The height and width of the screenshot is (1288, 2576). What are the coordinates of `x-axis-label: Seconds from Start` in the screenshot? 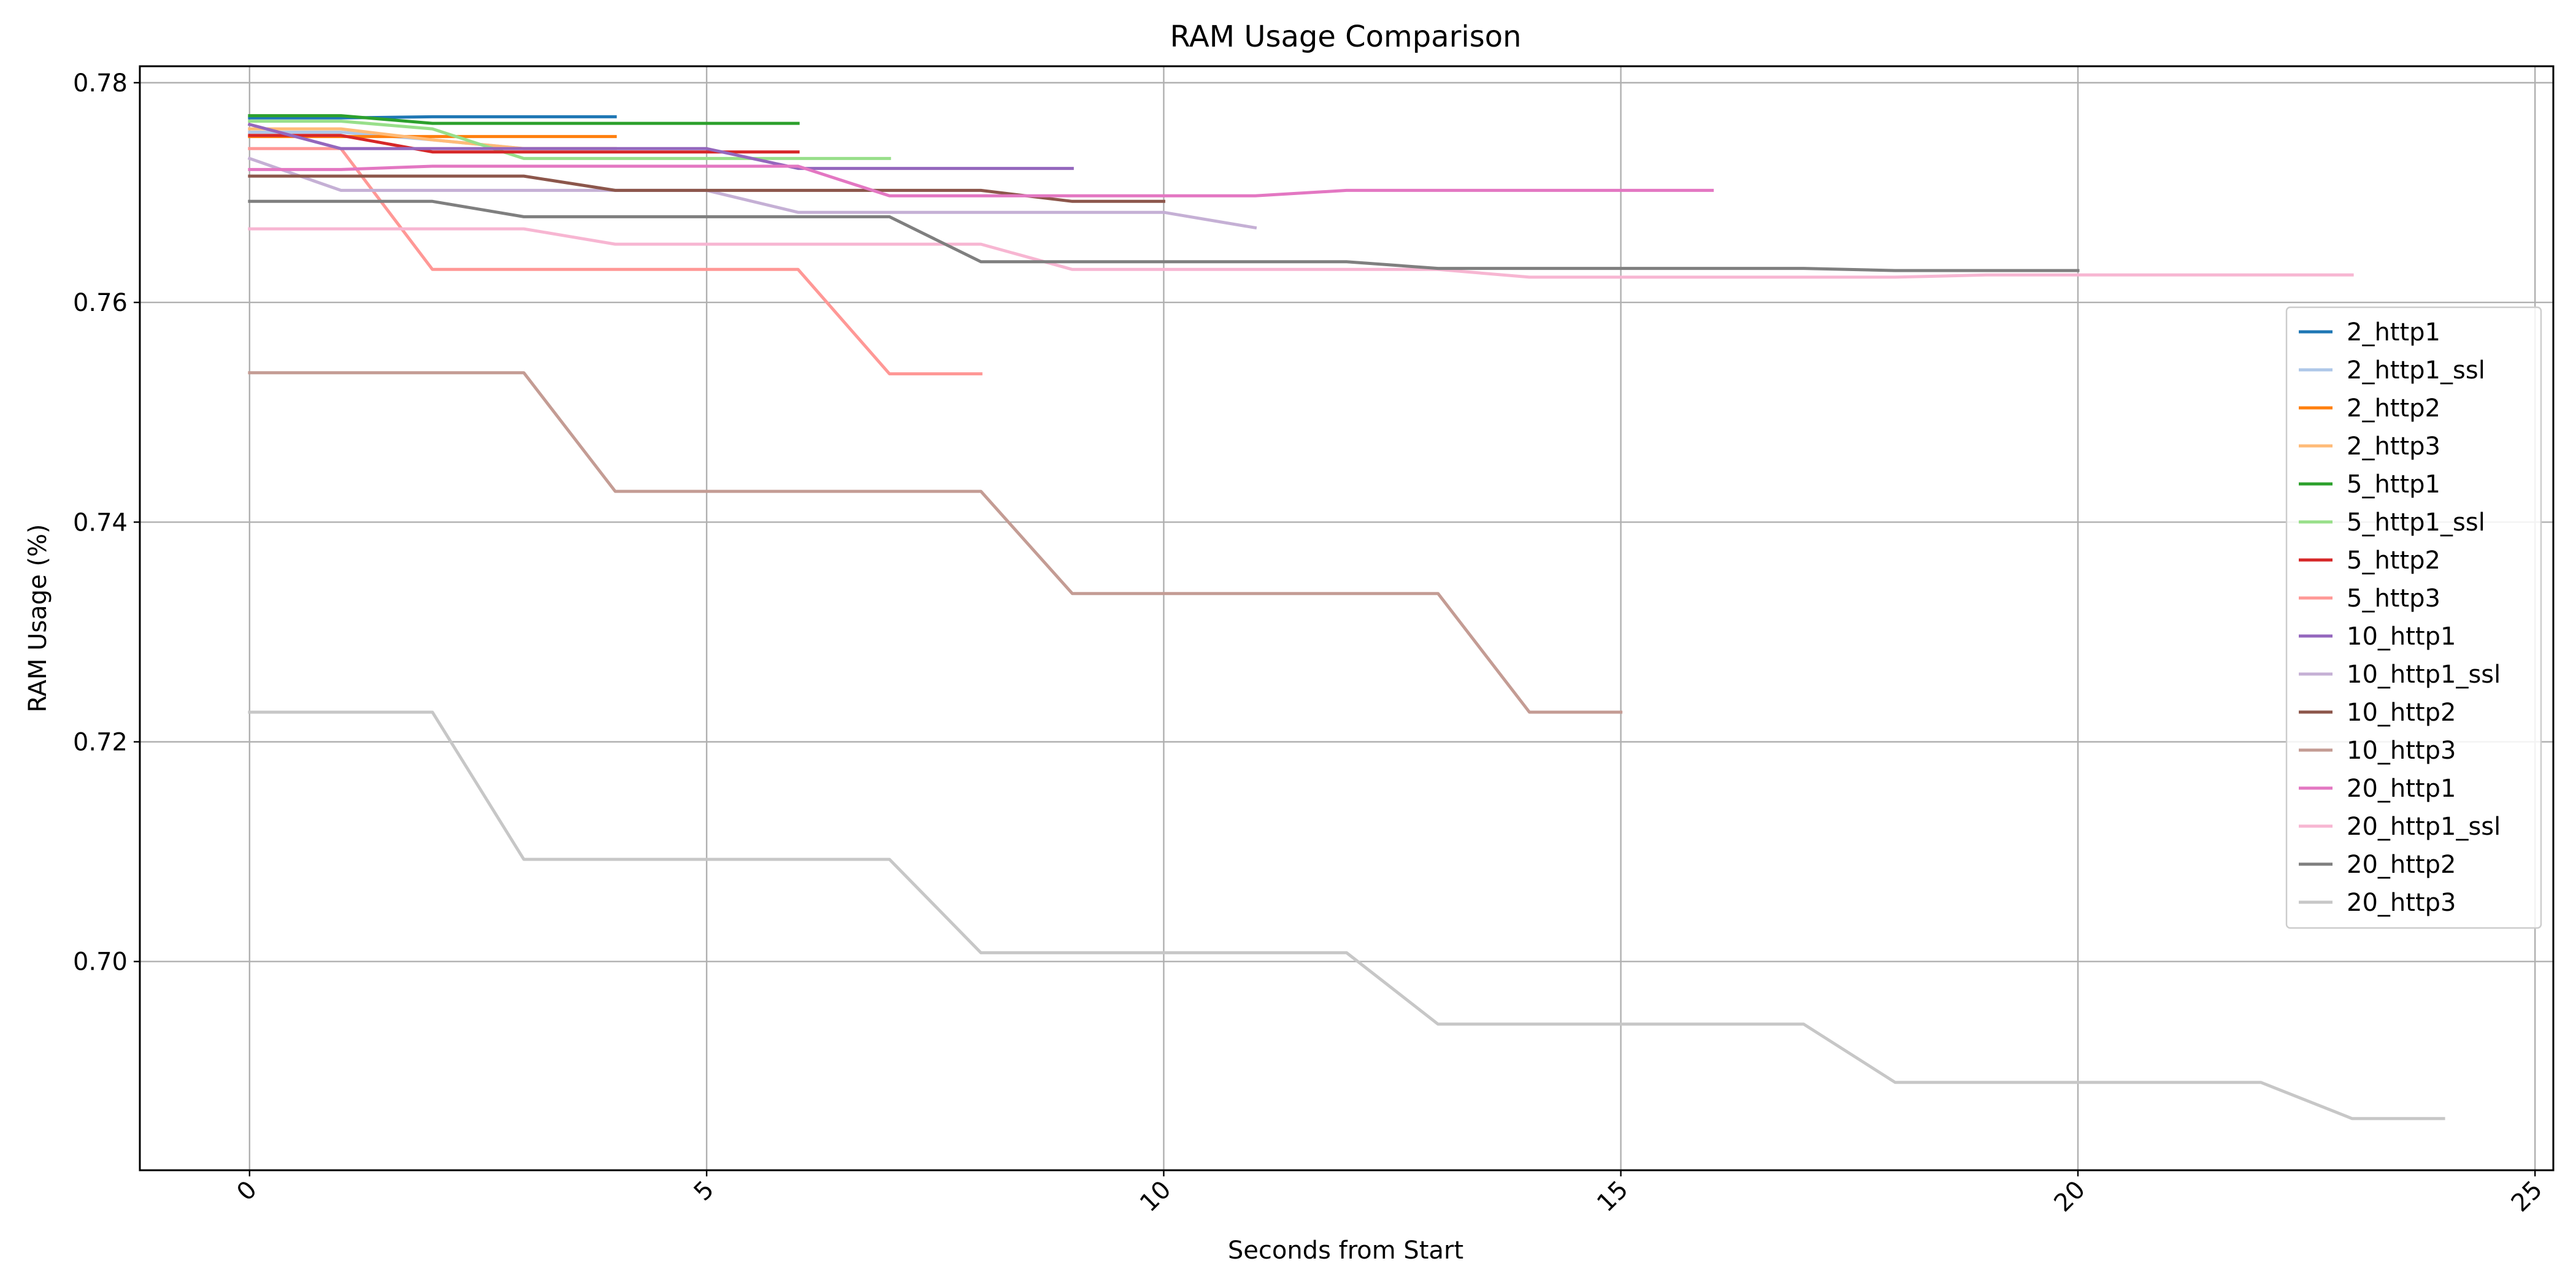 It's located at (1345, 1250).